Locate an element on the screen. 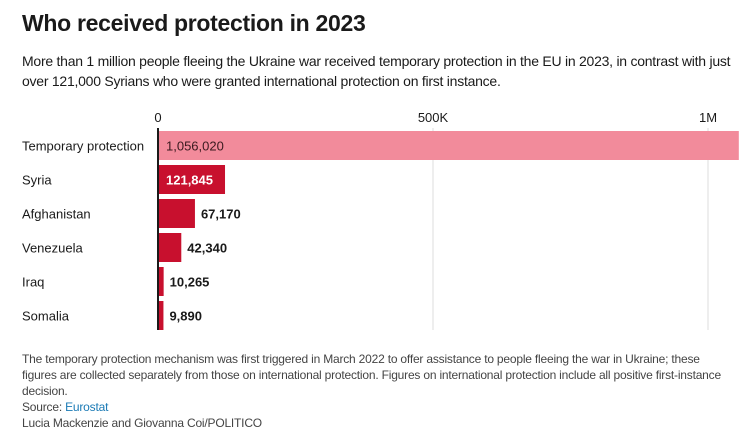 Image resolution: width=755 pixels, height=444 pixels. category-label: Somalia is located at coordinates (46, 316).